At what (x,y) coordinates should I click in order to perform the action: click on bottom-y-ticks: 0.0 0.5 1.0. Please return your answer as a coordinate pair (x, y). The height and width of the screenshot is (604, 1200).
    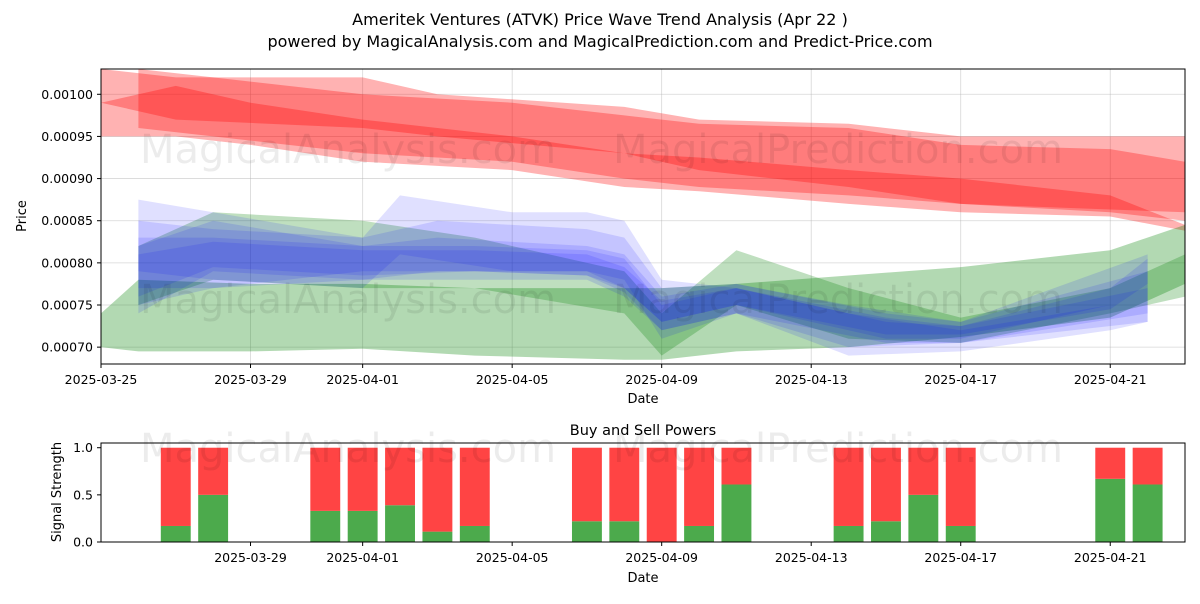
    Looking at the image, I should click on (87, 495).